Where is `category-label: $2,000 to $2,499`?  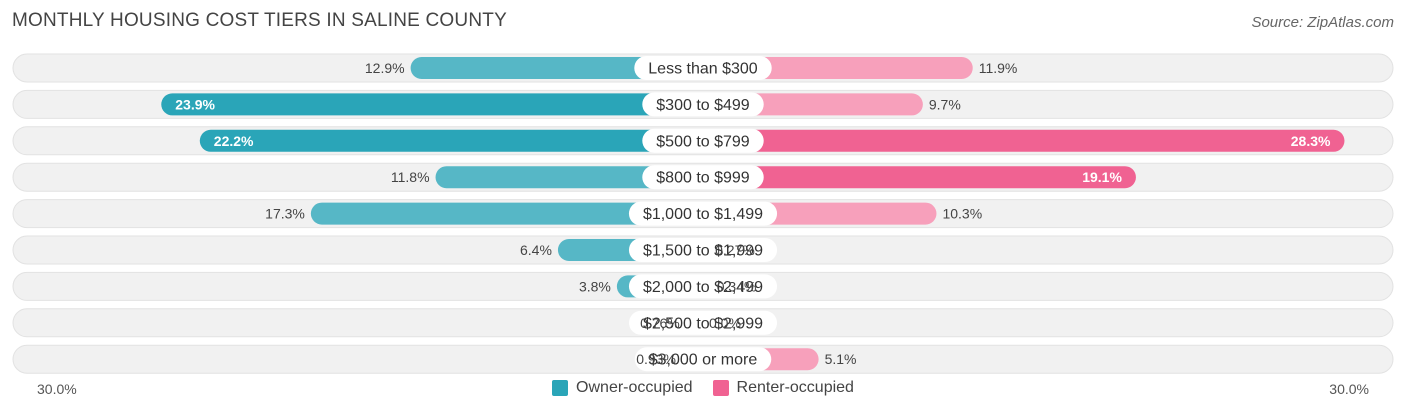 category-label: $2,000 to $2,499 is located at coordinates (703, 287).